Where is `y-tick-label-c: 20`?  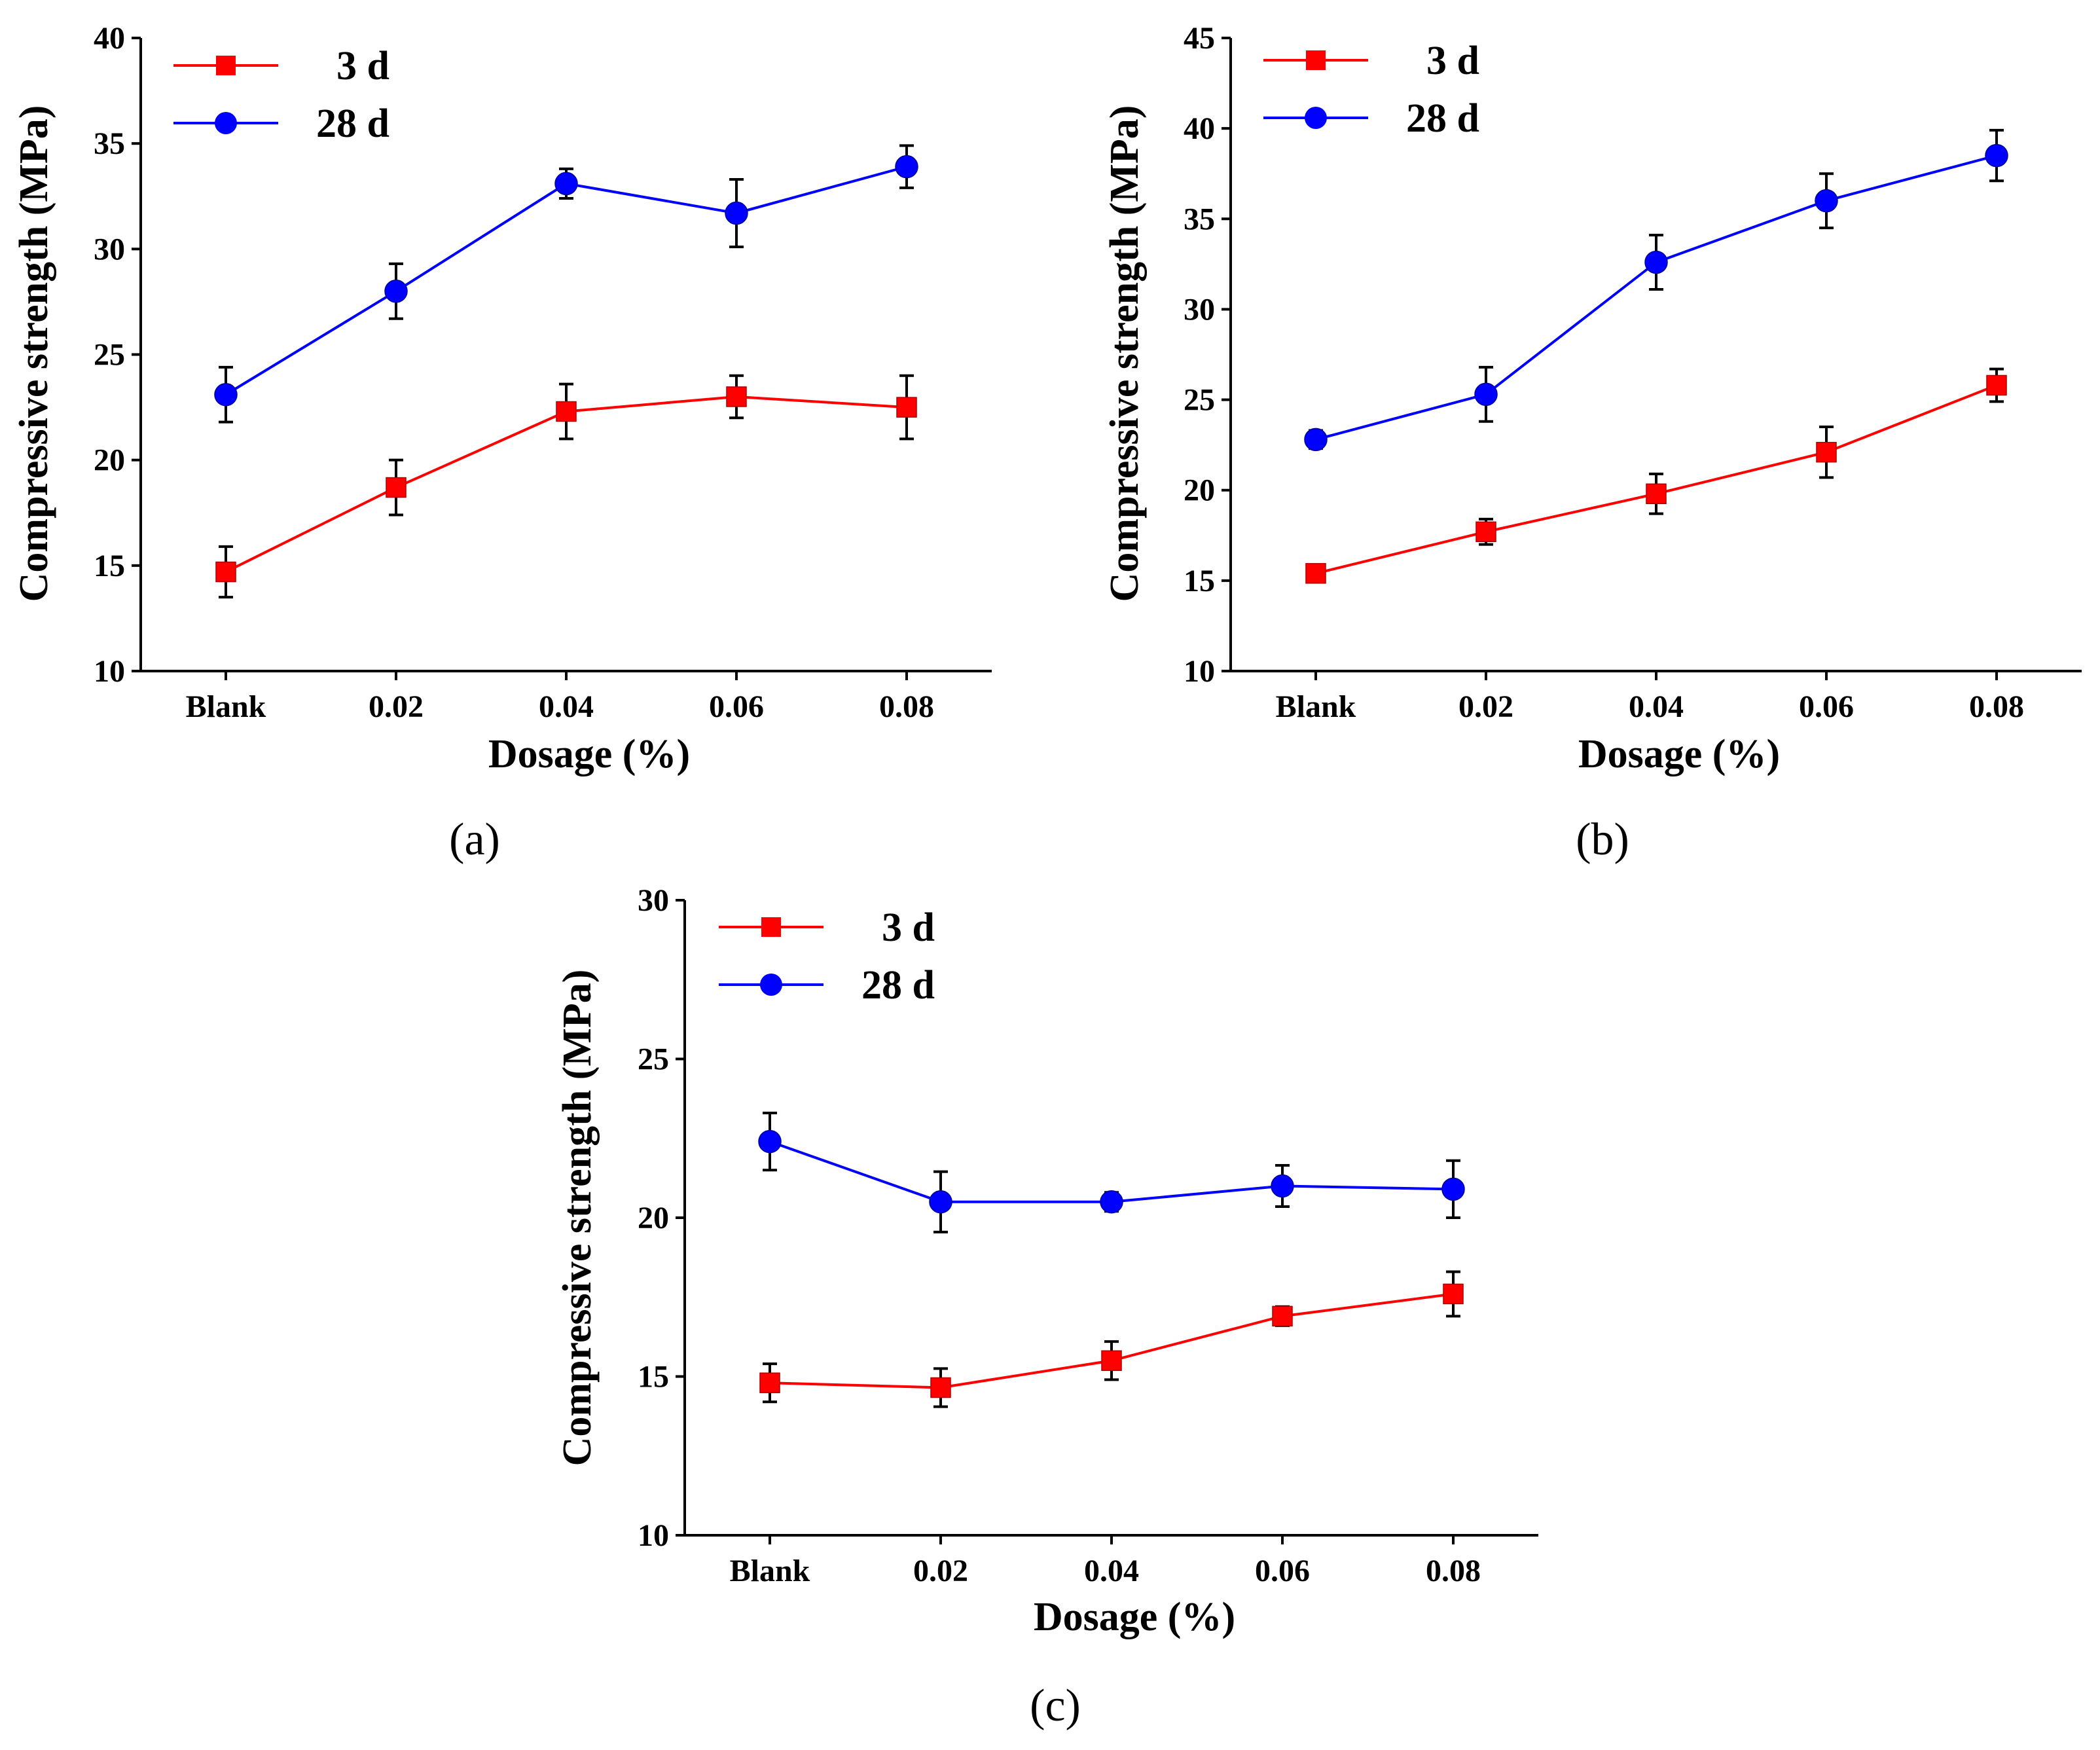
y-tick-label-c: 20 is located at coordinates (653, 1218).